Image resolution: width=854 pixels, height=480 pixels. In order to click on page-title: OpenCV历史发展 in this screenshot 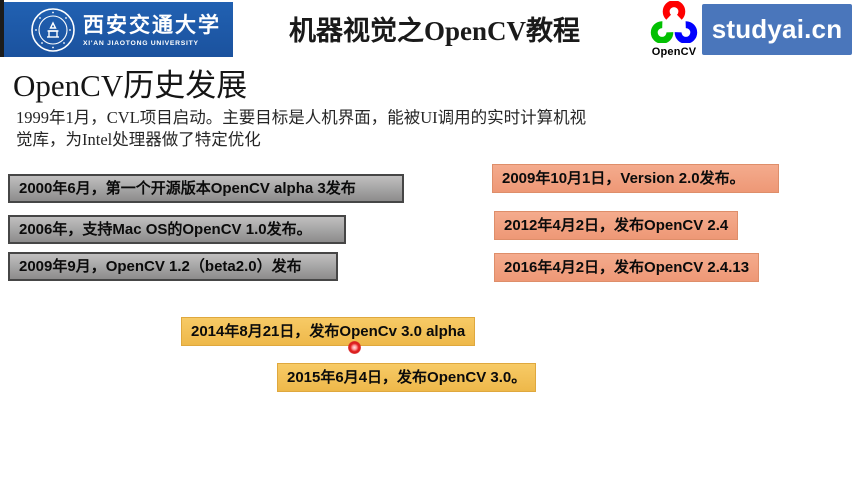, I will do `click(130, 85)`.